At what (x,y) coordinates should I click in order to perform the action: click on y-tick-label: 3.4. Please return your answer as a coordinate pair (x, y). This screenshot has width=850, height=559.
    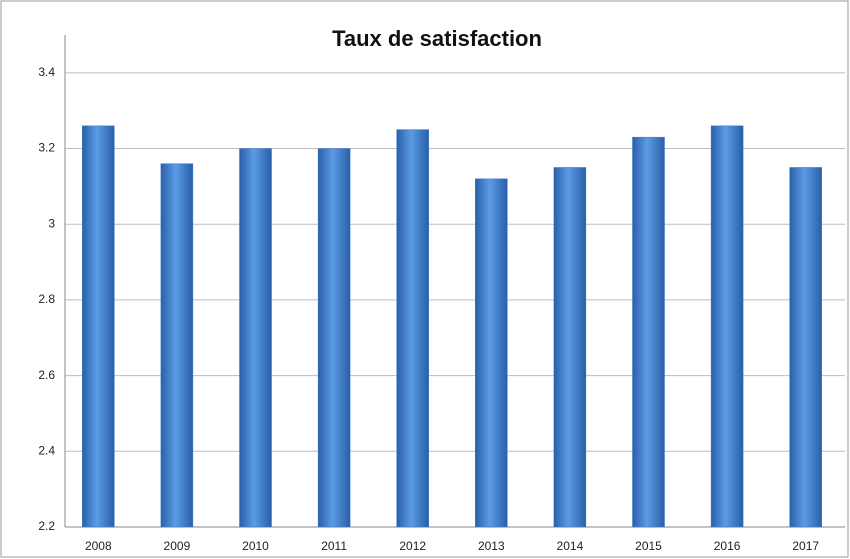
    Looking at the image, I should click on (46, 72).